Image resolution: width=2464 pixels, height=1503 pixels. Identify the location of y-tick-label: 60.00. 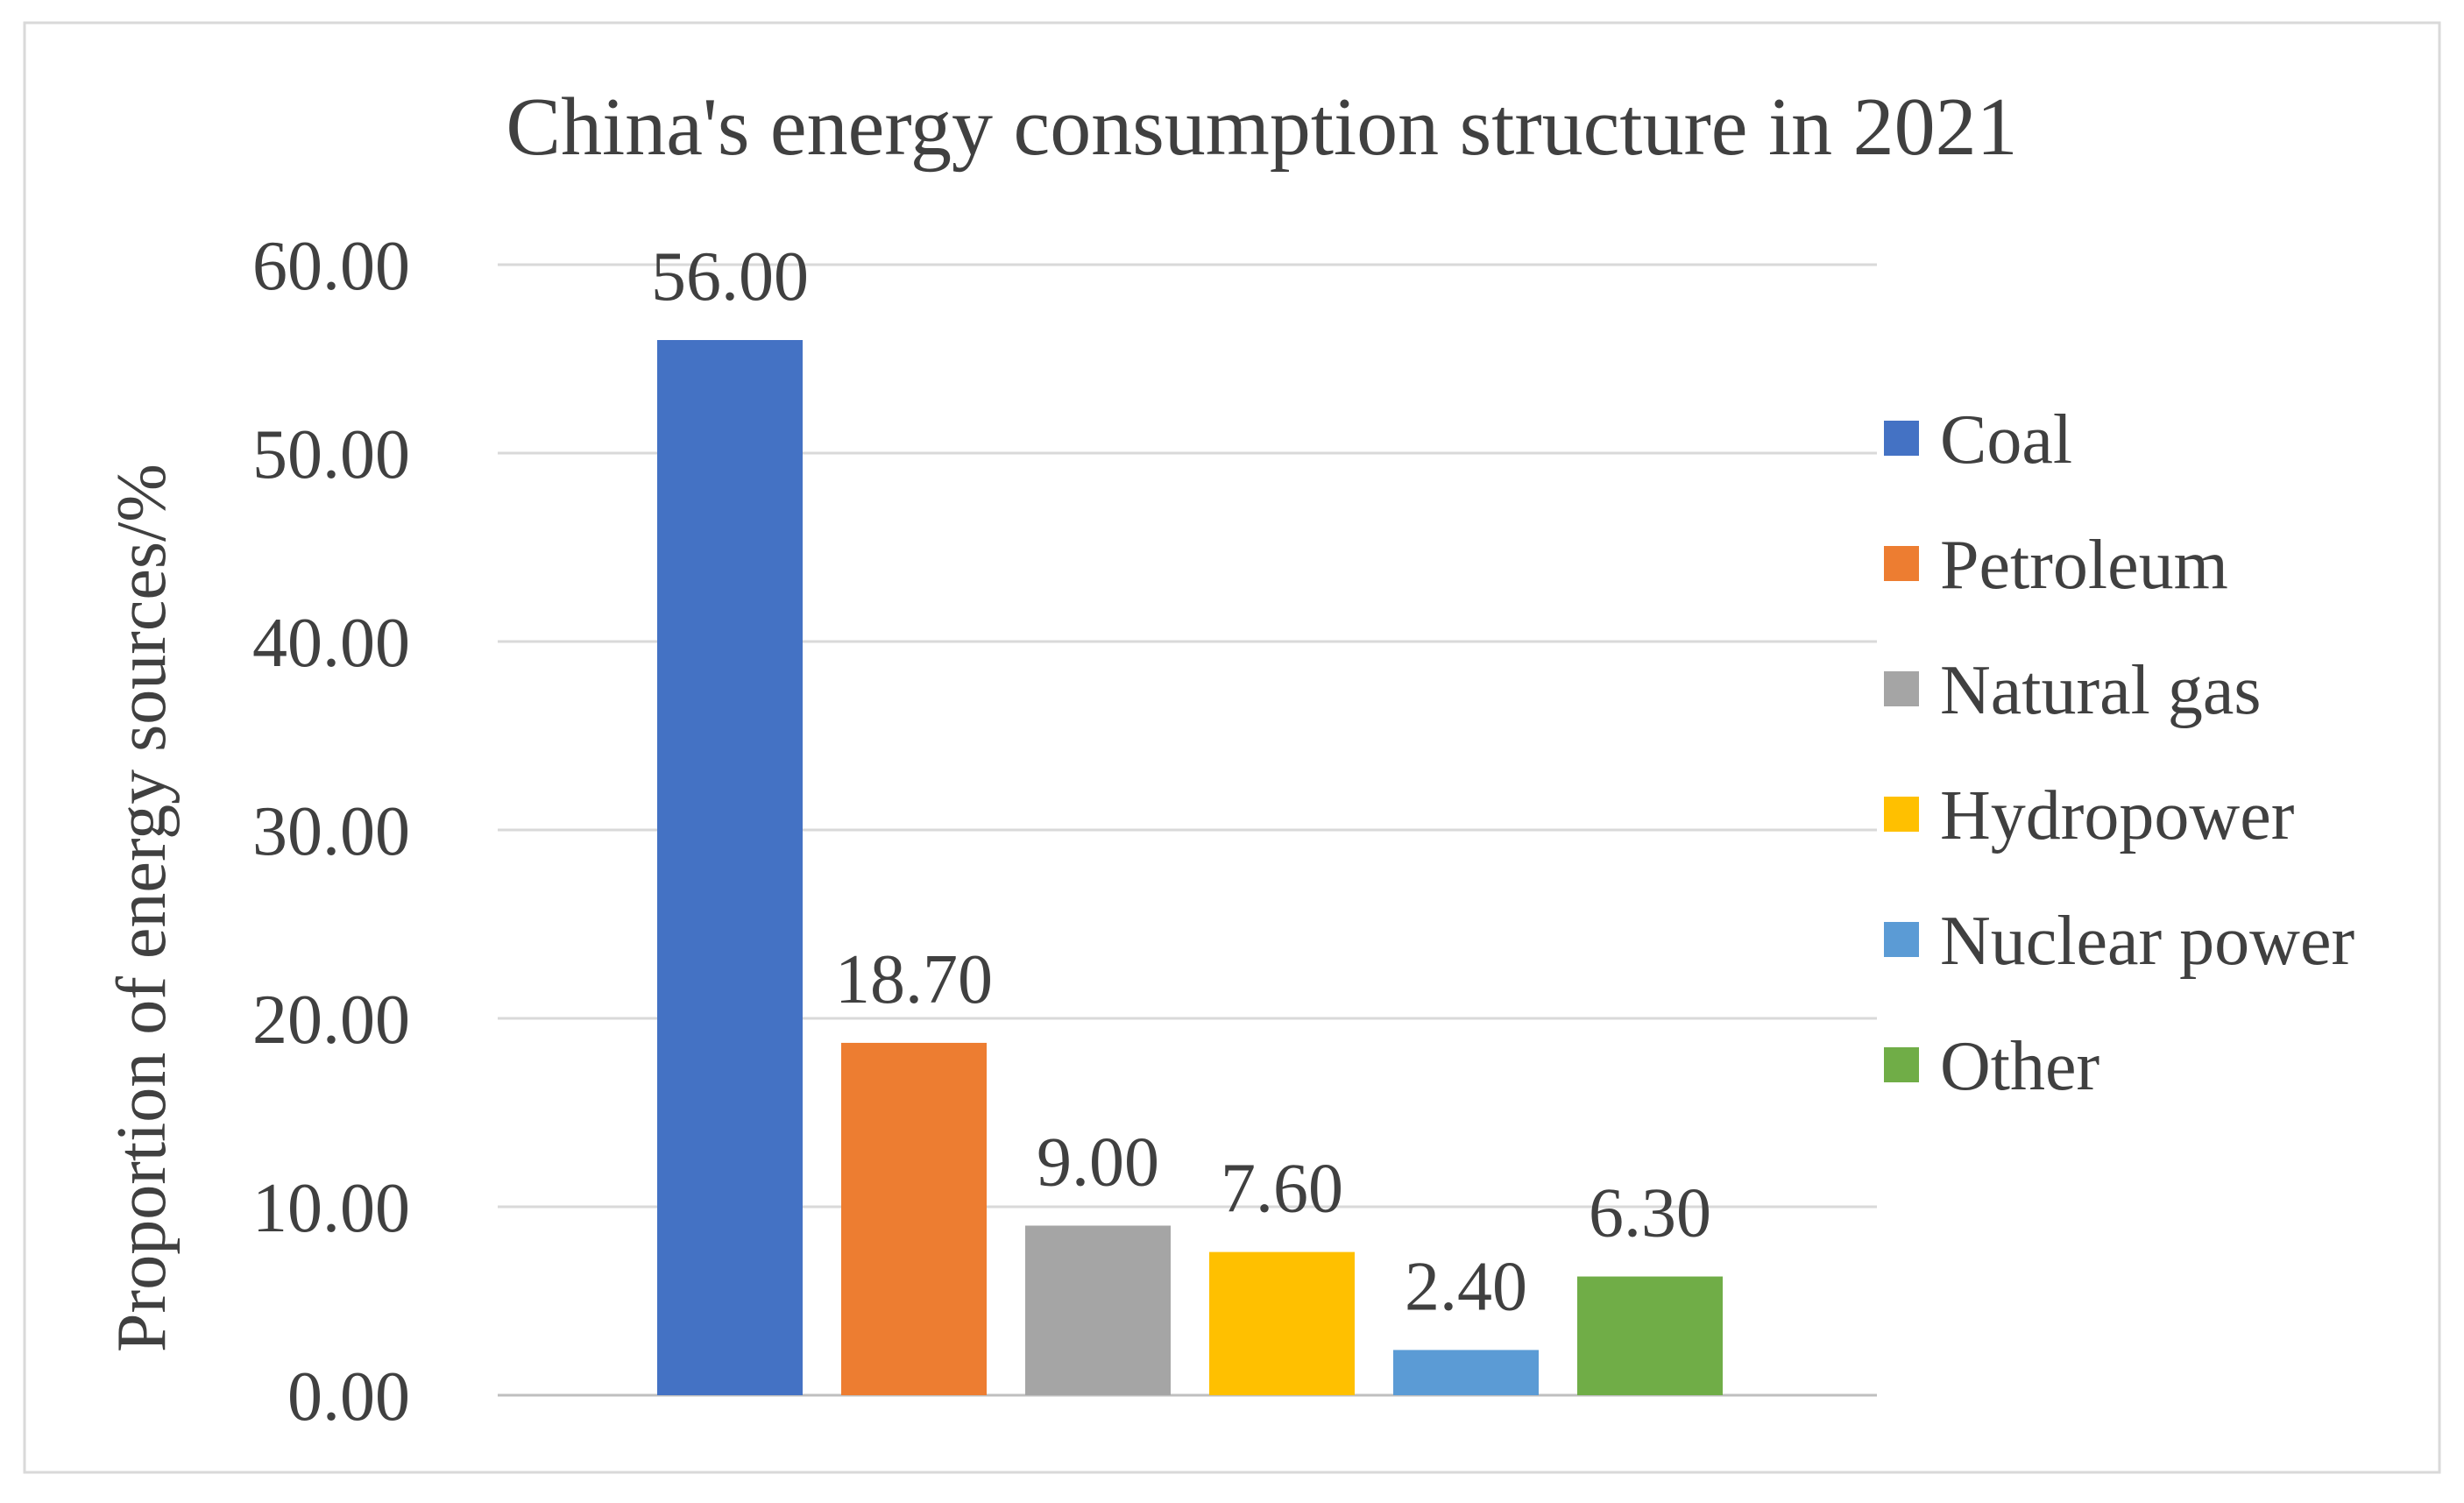
(331, 266).